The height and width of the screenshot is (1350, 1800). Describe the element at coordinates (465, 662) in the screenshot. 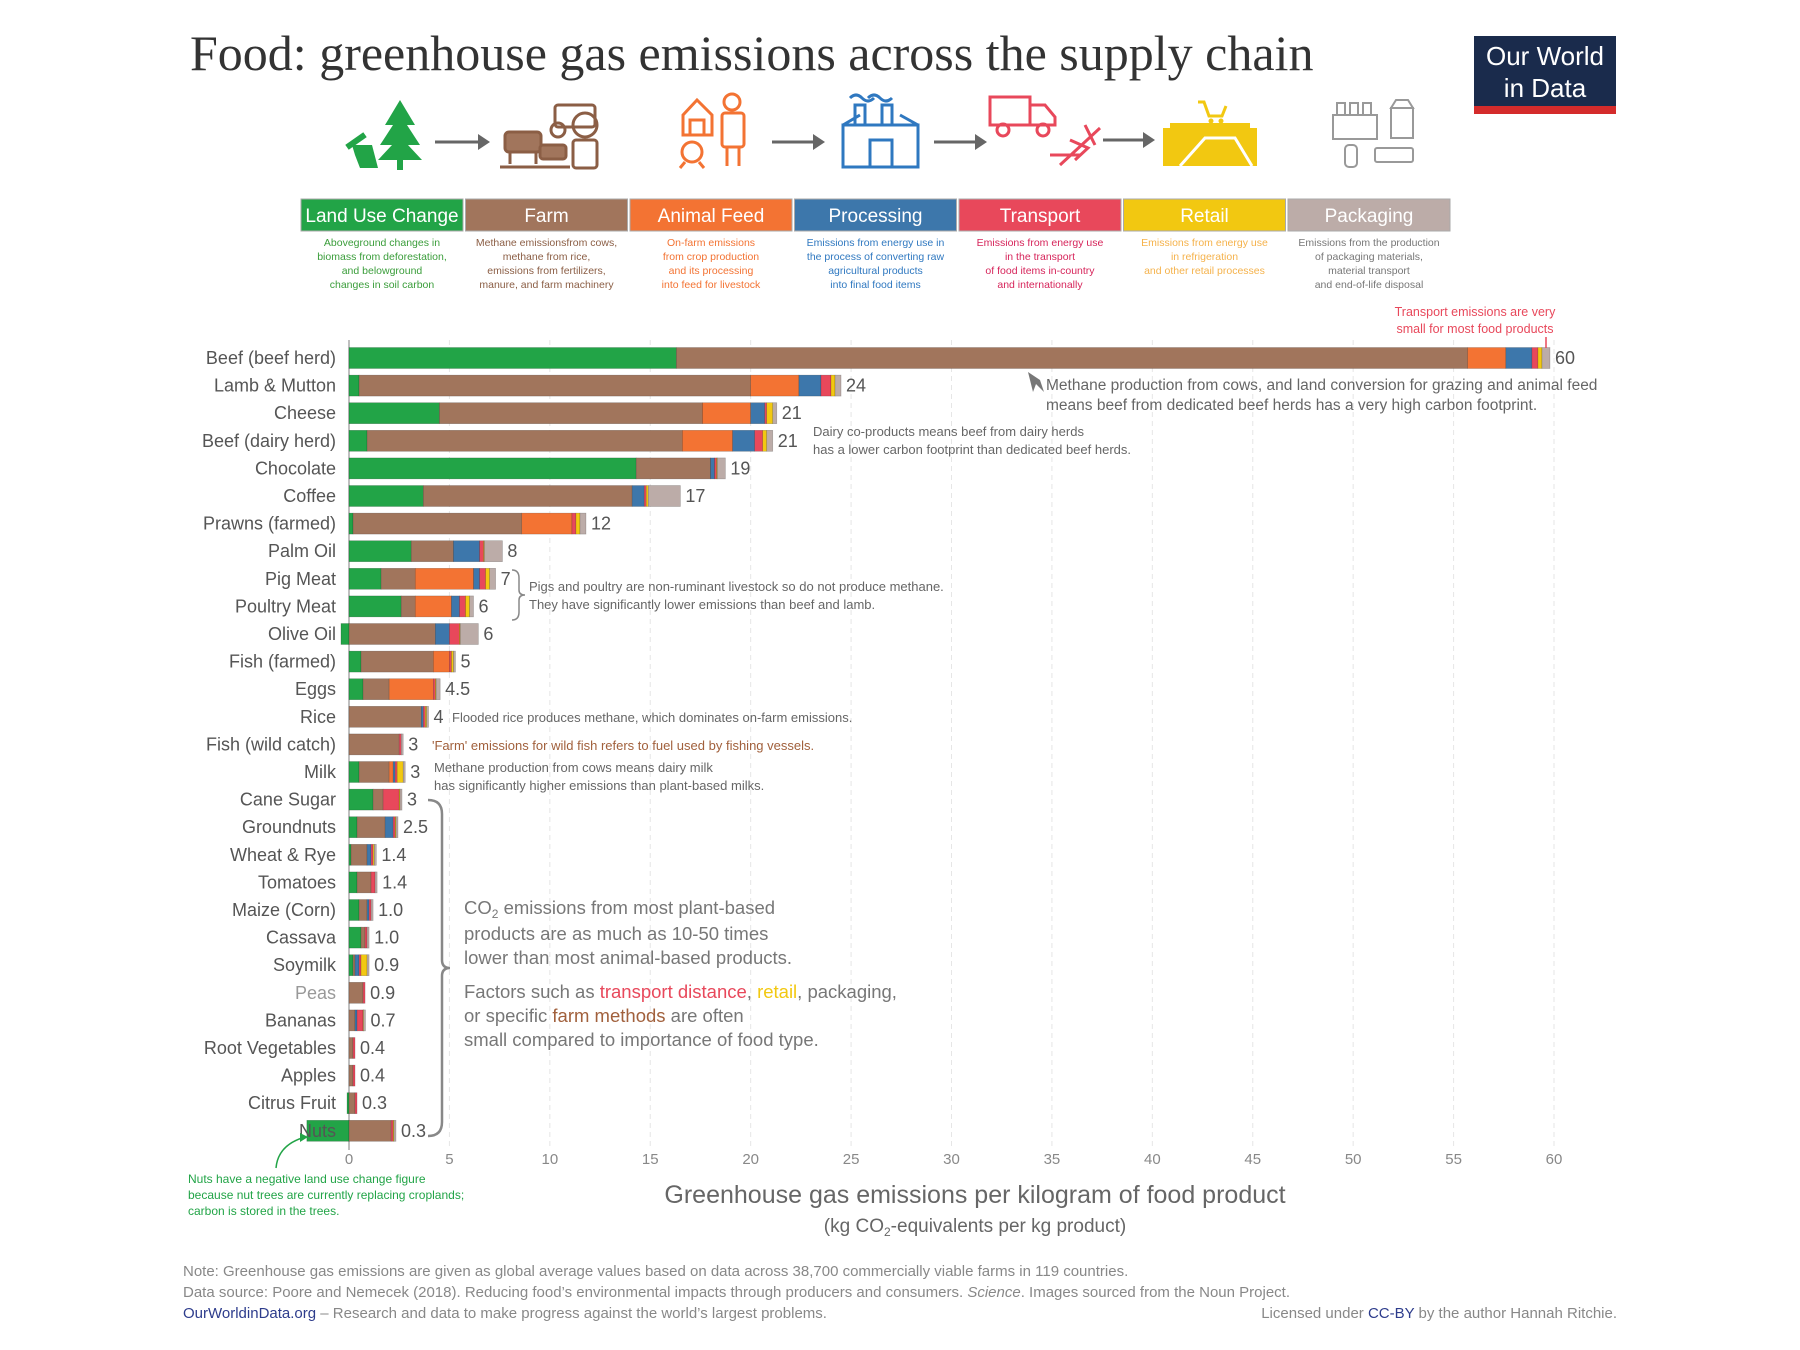

I see `value-label: 5` at that location.